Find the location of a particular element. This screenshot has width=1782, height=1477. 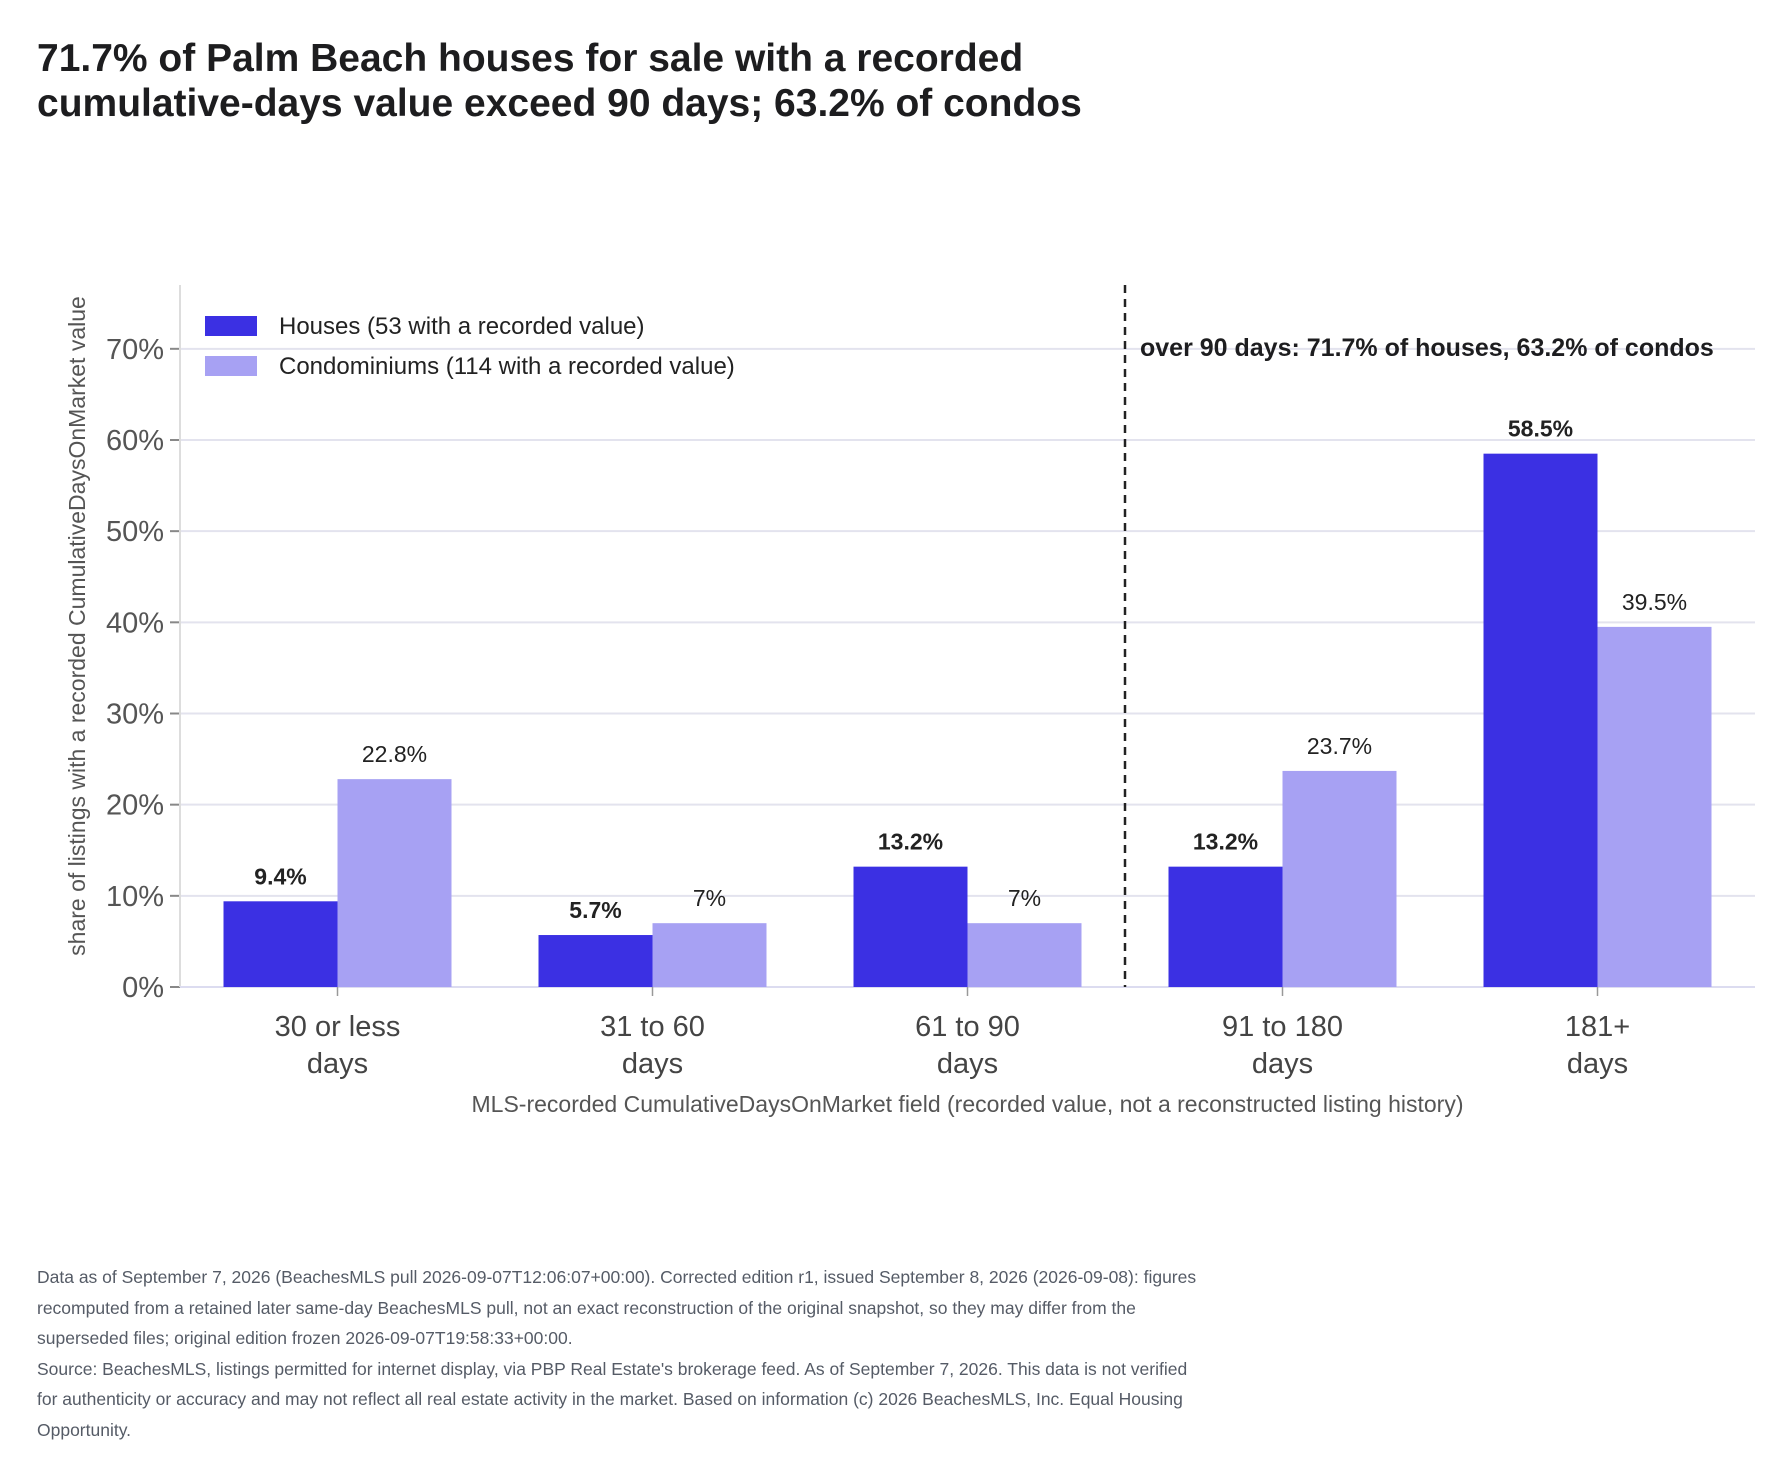

legend-label: Condominiums (114 with a recorded value) is located at coordinates (507, 366).